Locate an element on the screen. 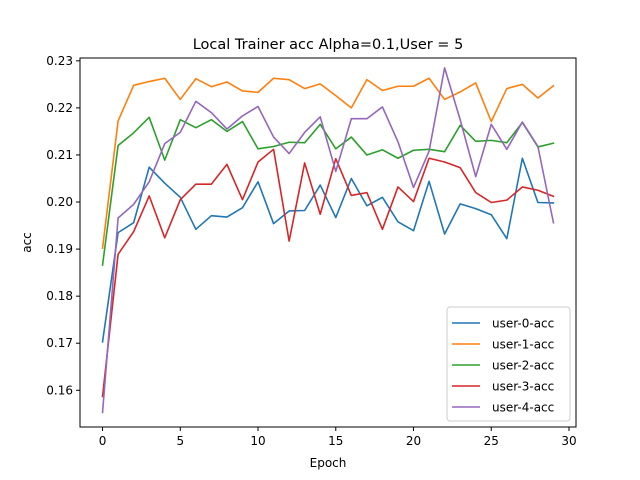 The width and height of the screenshot is (640, 480). y-tick-label: 0.19 is located at coordinates (59, 249).